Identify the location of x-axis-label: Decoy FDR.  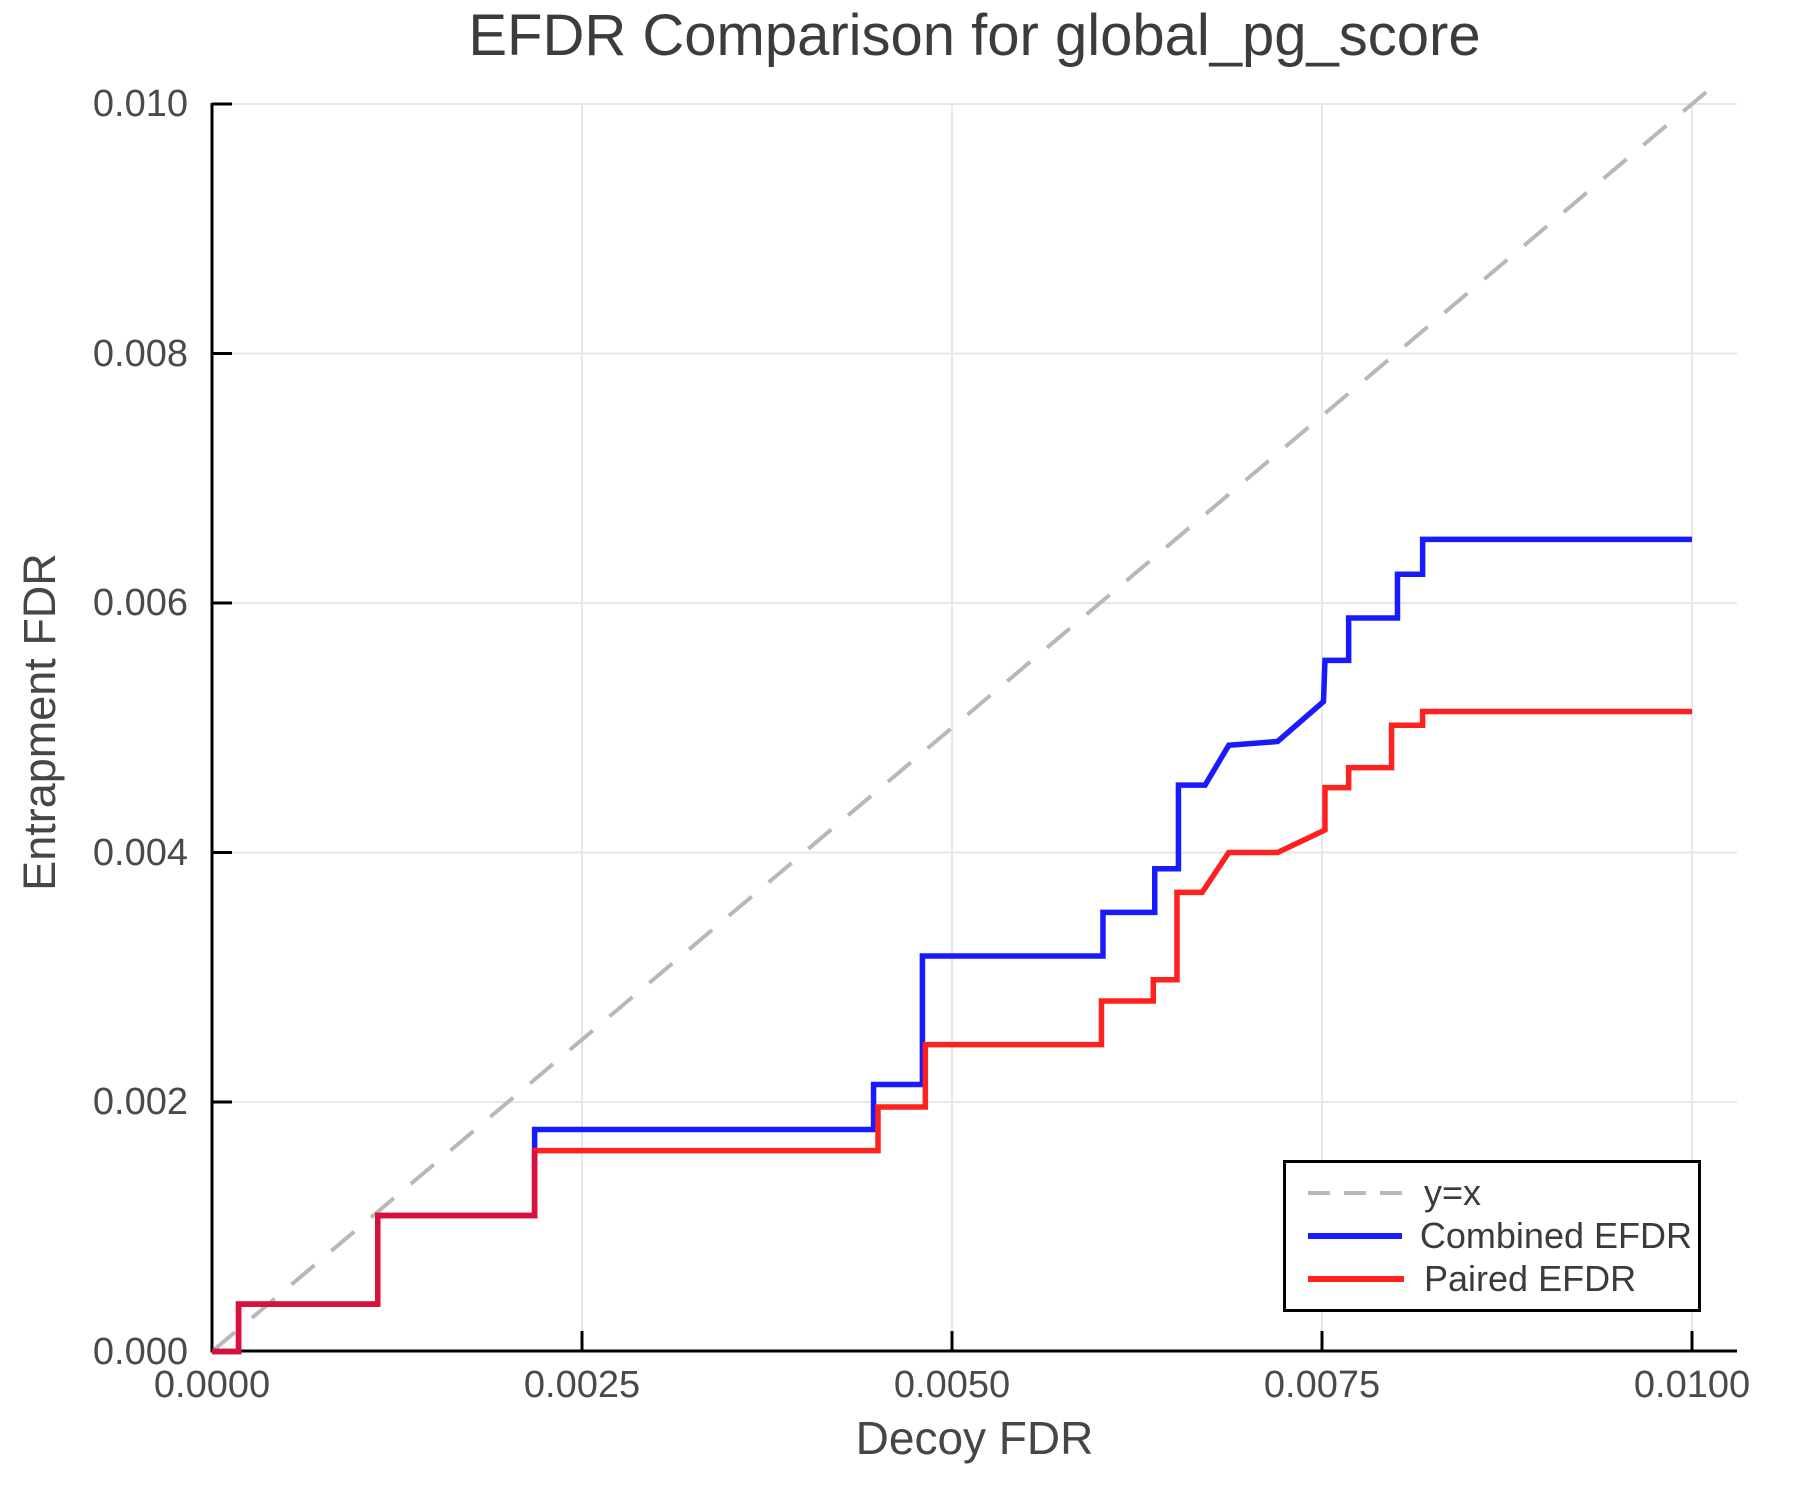
(974, 1438).